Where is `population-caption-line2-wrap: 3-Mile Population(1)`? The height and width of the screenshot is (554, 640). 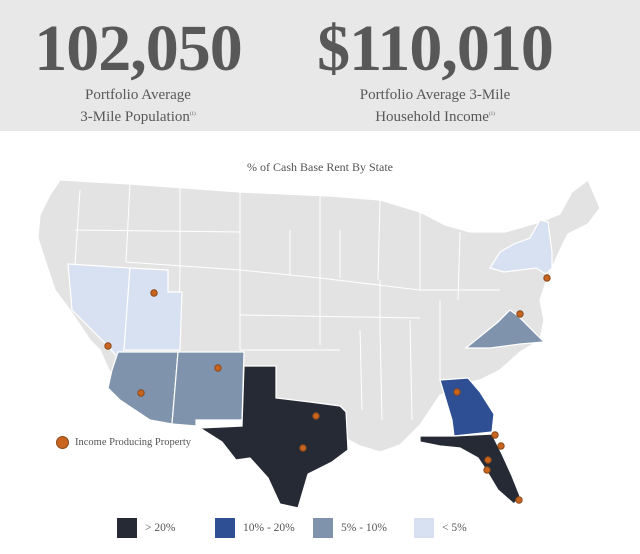
population-caption-line2-wrap: 3-Mile Population(1) is located at coordinates (138, 116).